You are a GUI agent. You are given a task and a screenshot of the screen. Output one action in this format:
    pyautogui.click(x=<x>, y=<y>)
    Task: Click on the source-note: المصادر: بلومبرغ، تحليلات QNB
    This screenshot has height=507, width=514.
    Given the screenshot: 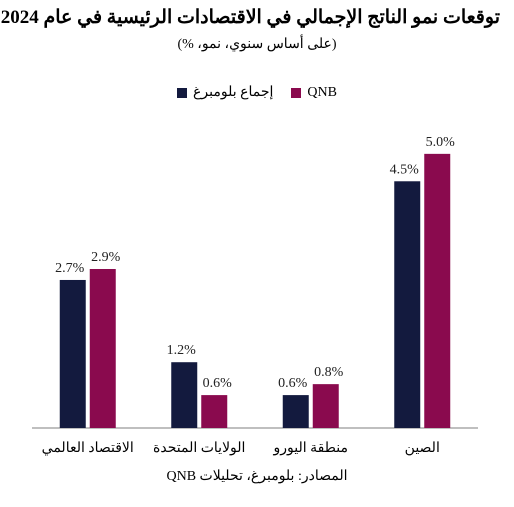 What is the action you would take?
    pyautogui.click(x=257, y=476)
    